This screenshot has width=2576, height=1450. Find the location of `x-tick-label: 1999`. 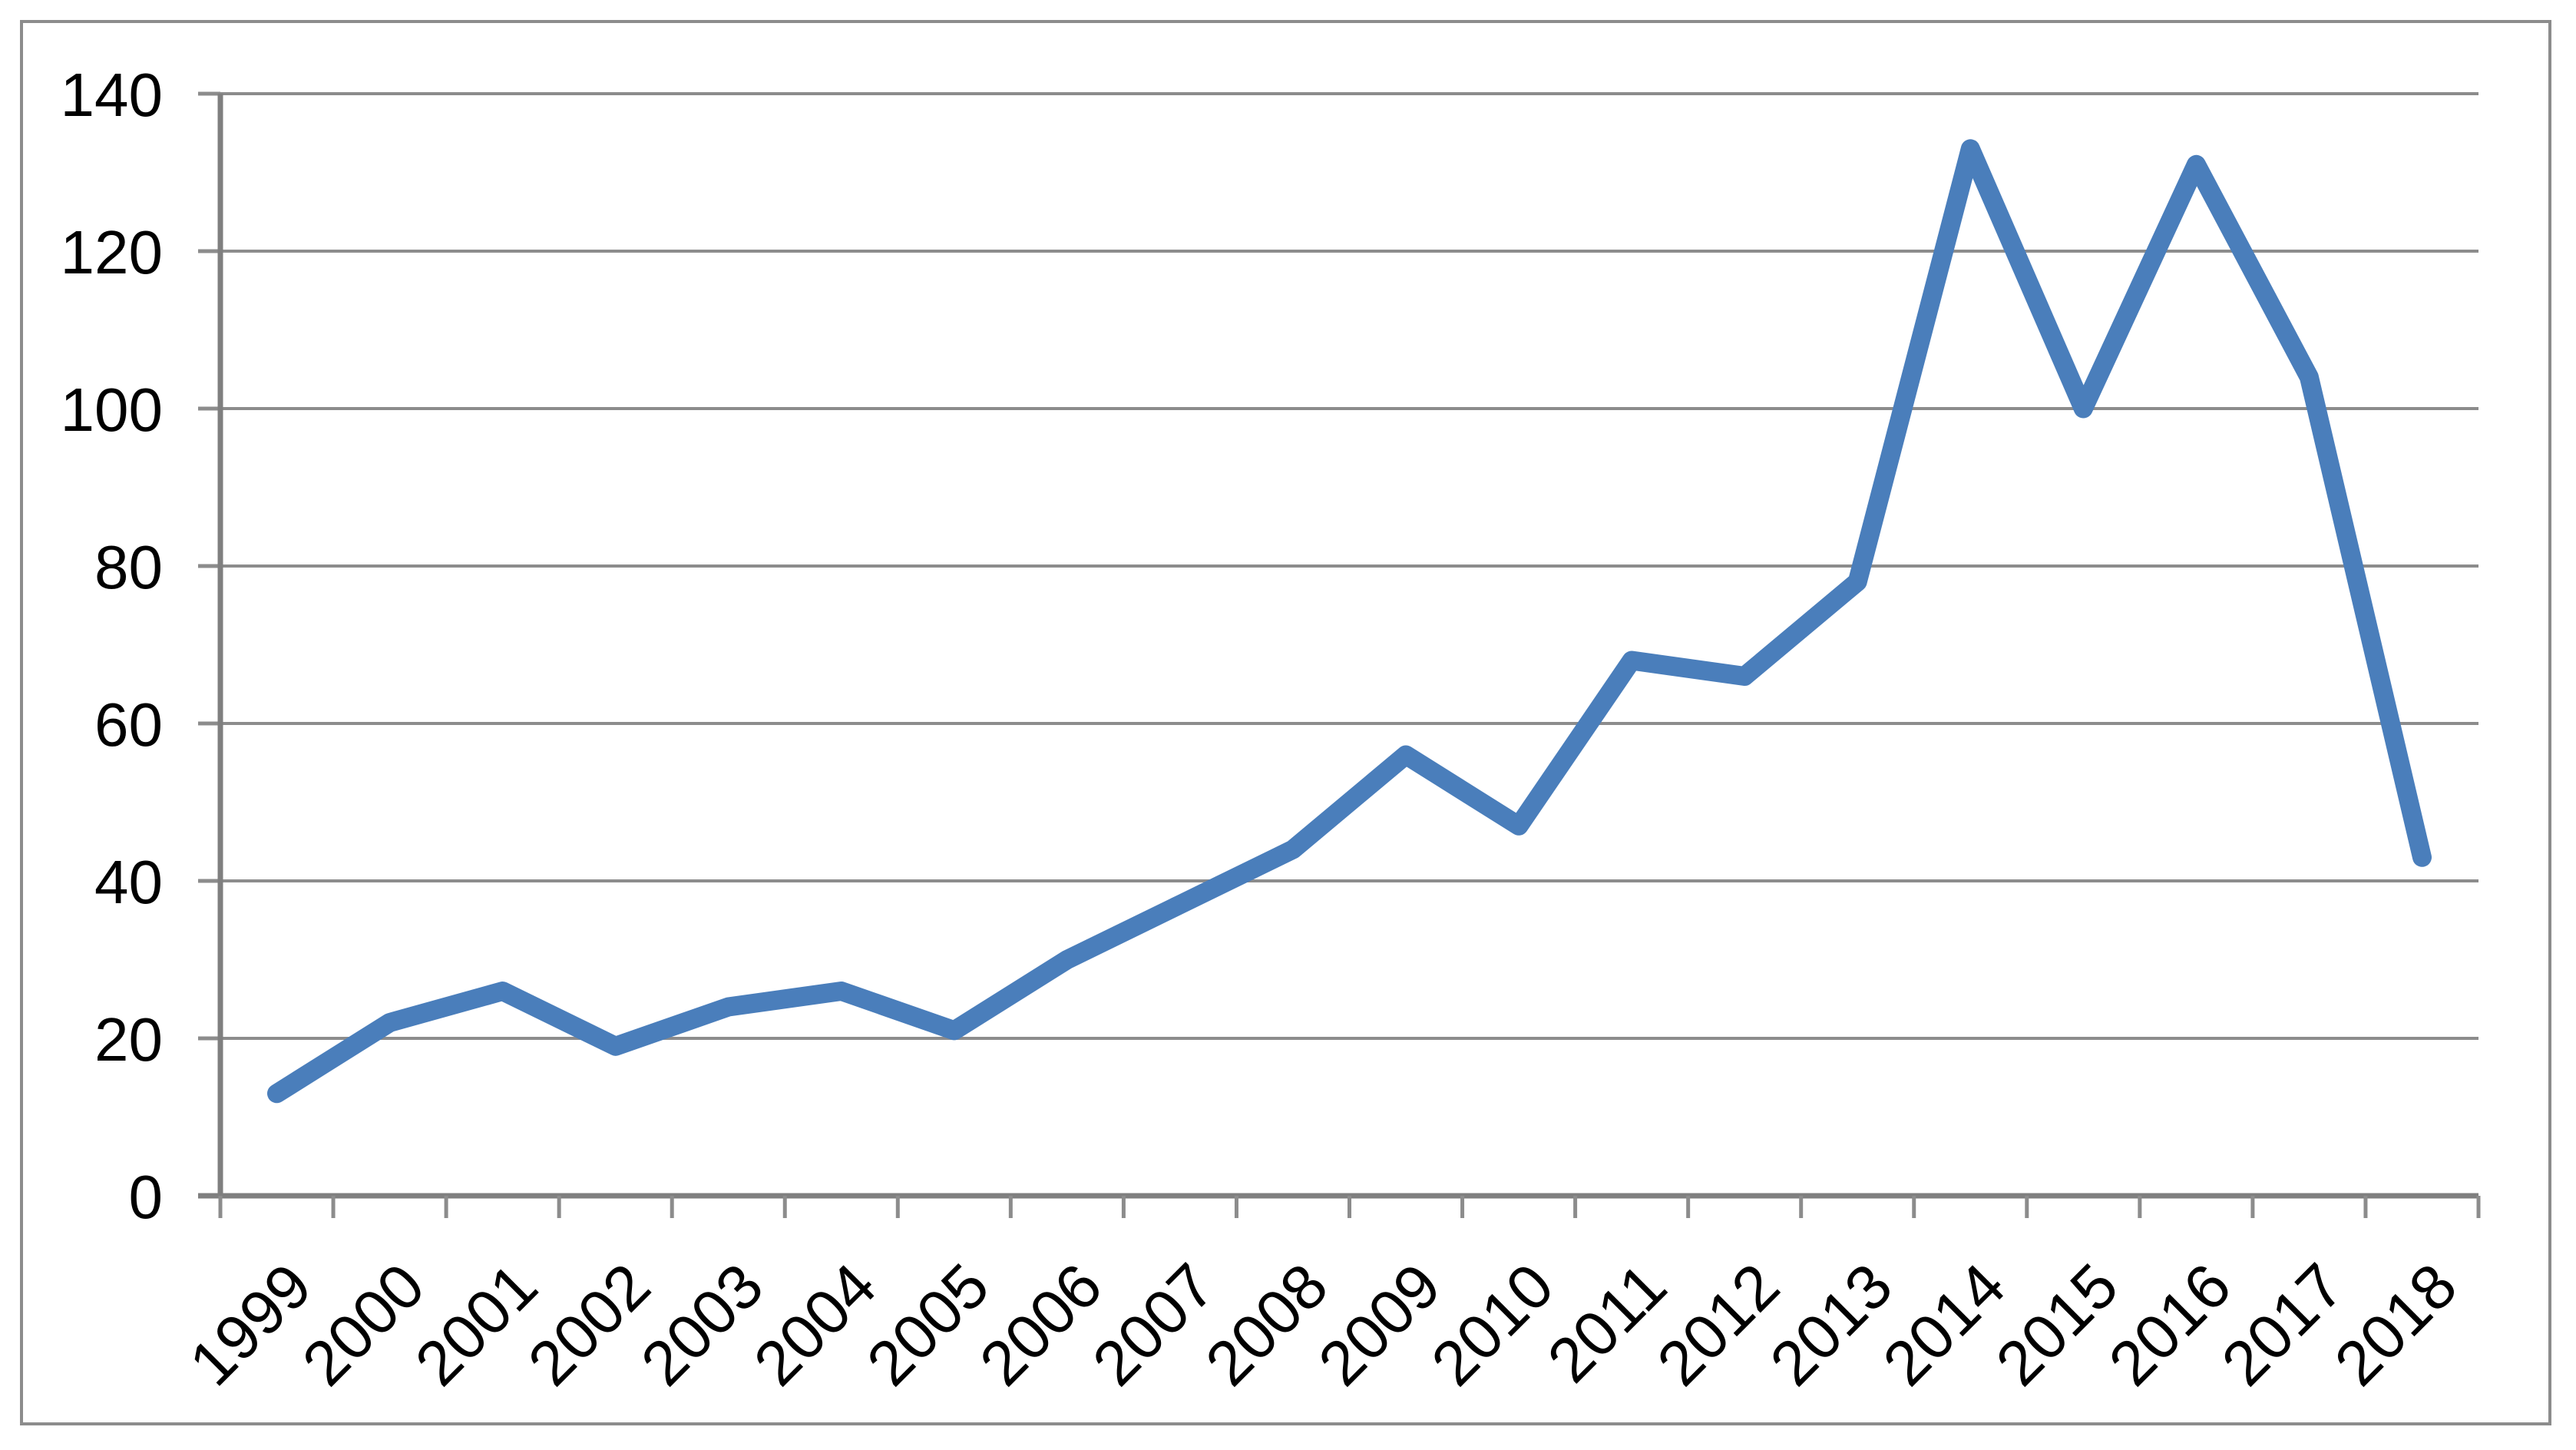

x-tick-label: 1999 is located at coordinates (251, 1324).